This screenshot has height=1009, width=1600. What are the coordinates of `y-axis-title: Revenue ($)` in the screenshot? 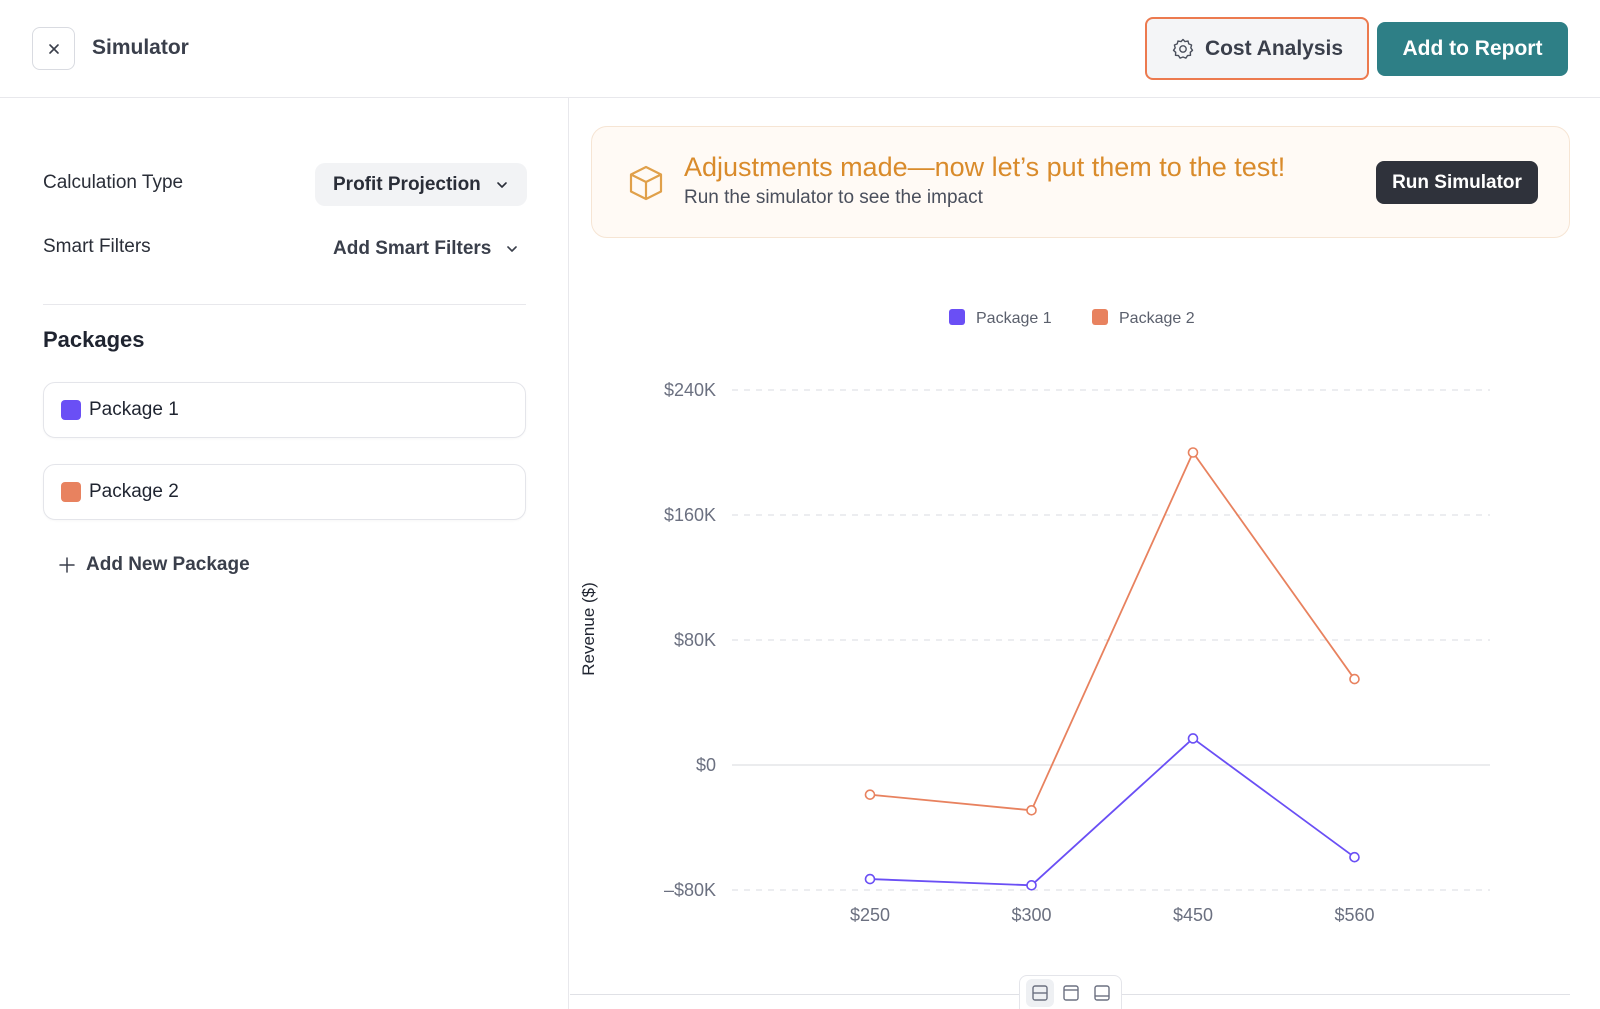 It's located at (588, 629).